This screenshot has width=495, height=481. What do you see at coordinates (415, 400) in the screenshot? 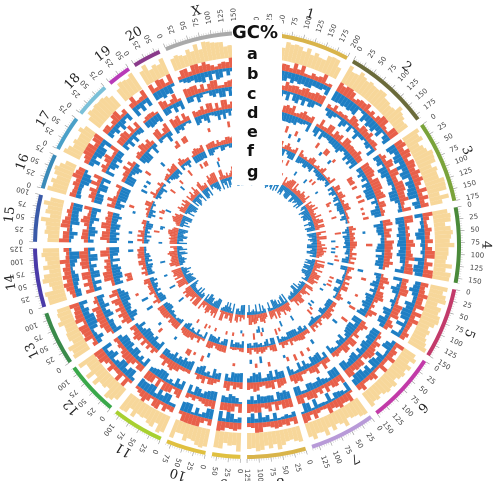
I see `tick-label: 75` at bounding box center [415, 400].